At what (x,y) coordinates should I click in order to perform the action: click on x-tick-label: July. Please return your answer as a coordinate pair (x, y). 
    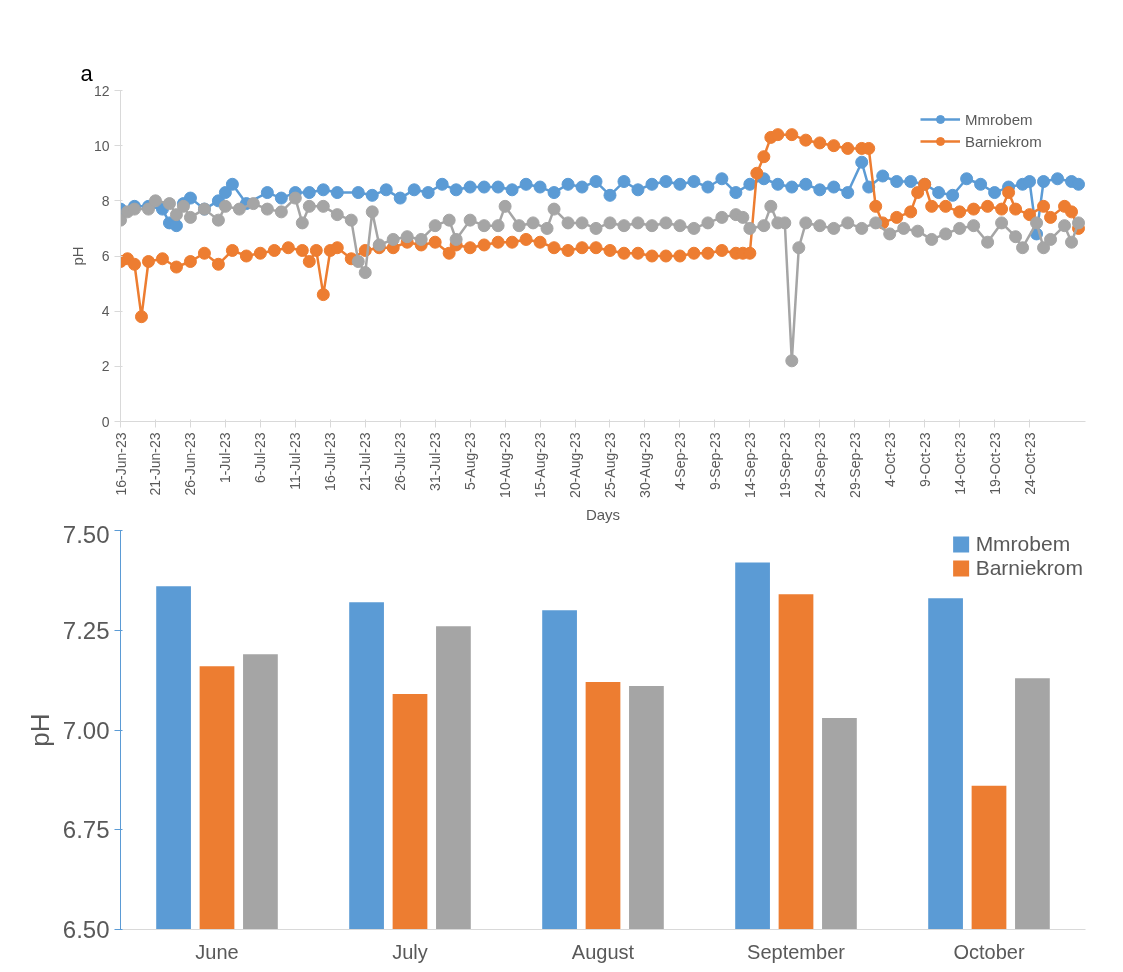
    Looking at the image, I should click on (410, 951).